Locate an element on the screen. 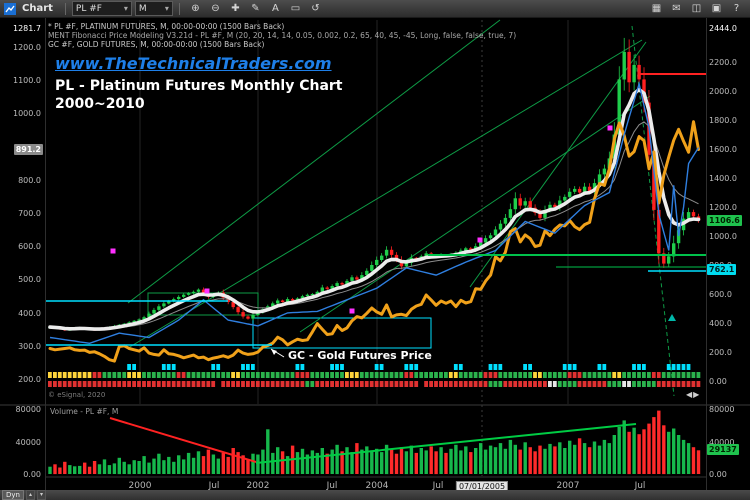  price-tick-left: 400.0 is located at coordinates (29, 313).